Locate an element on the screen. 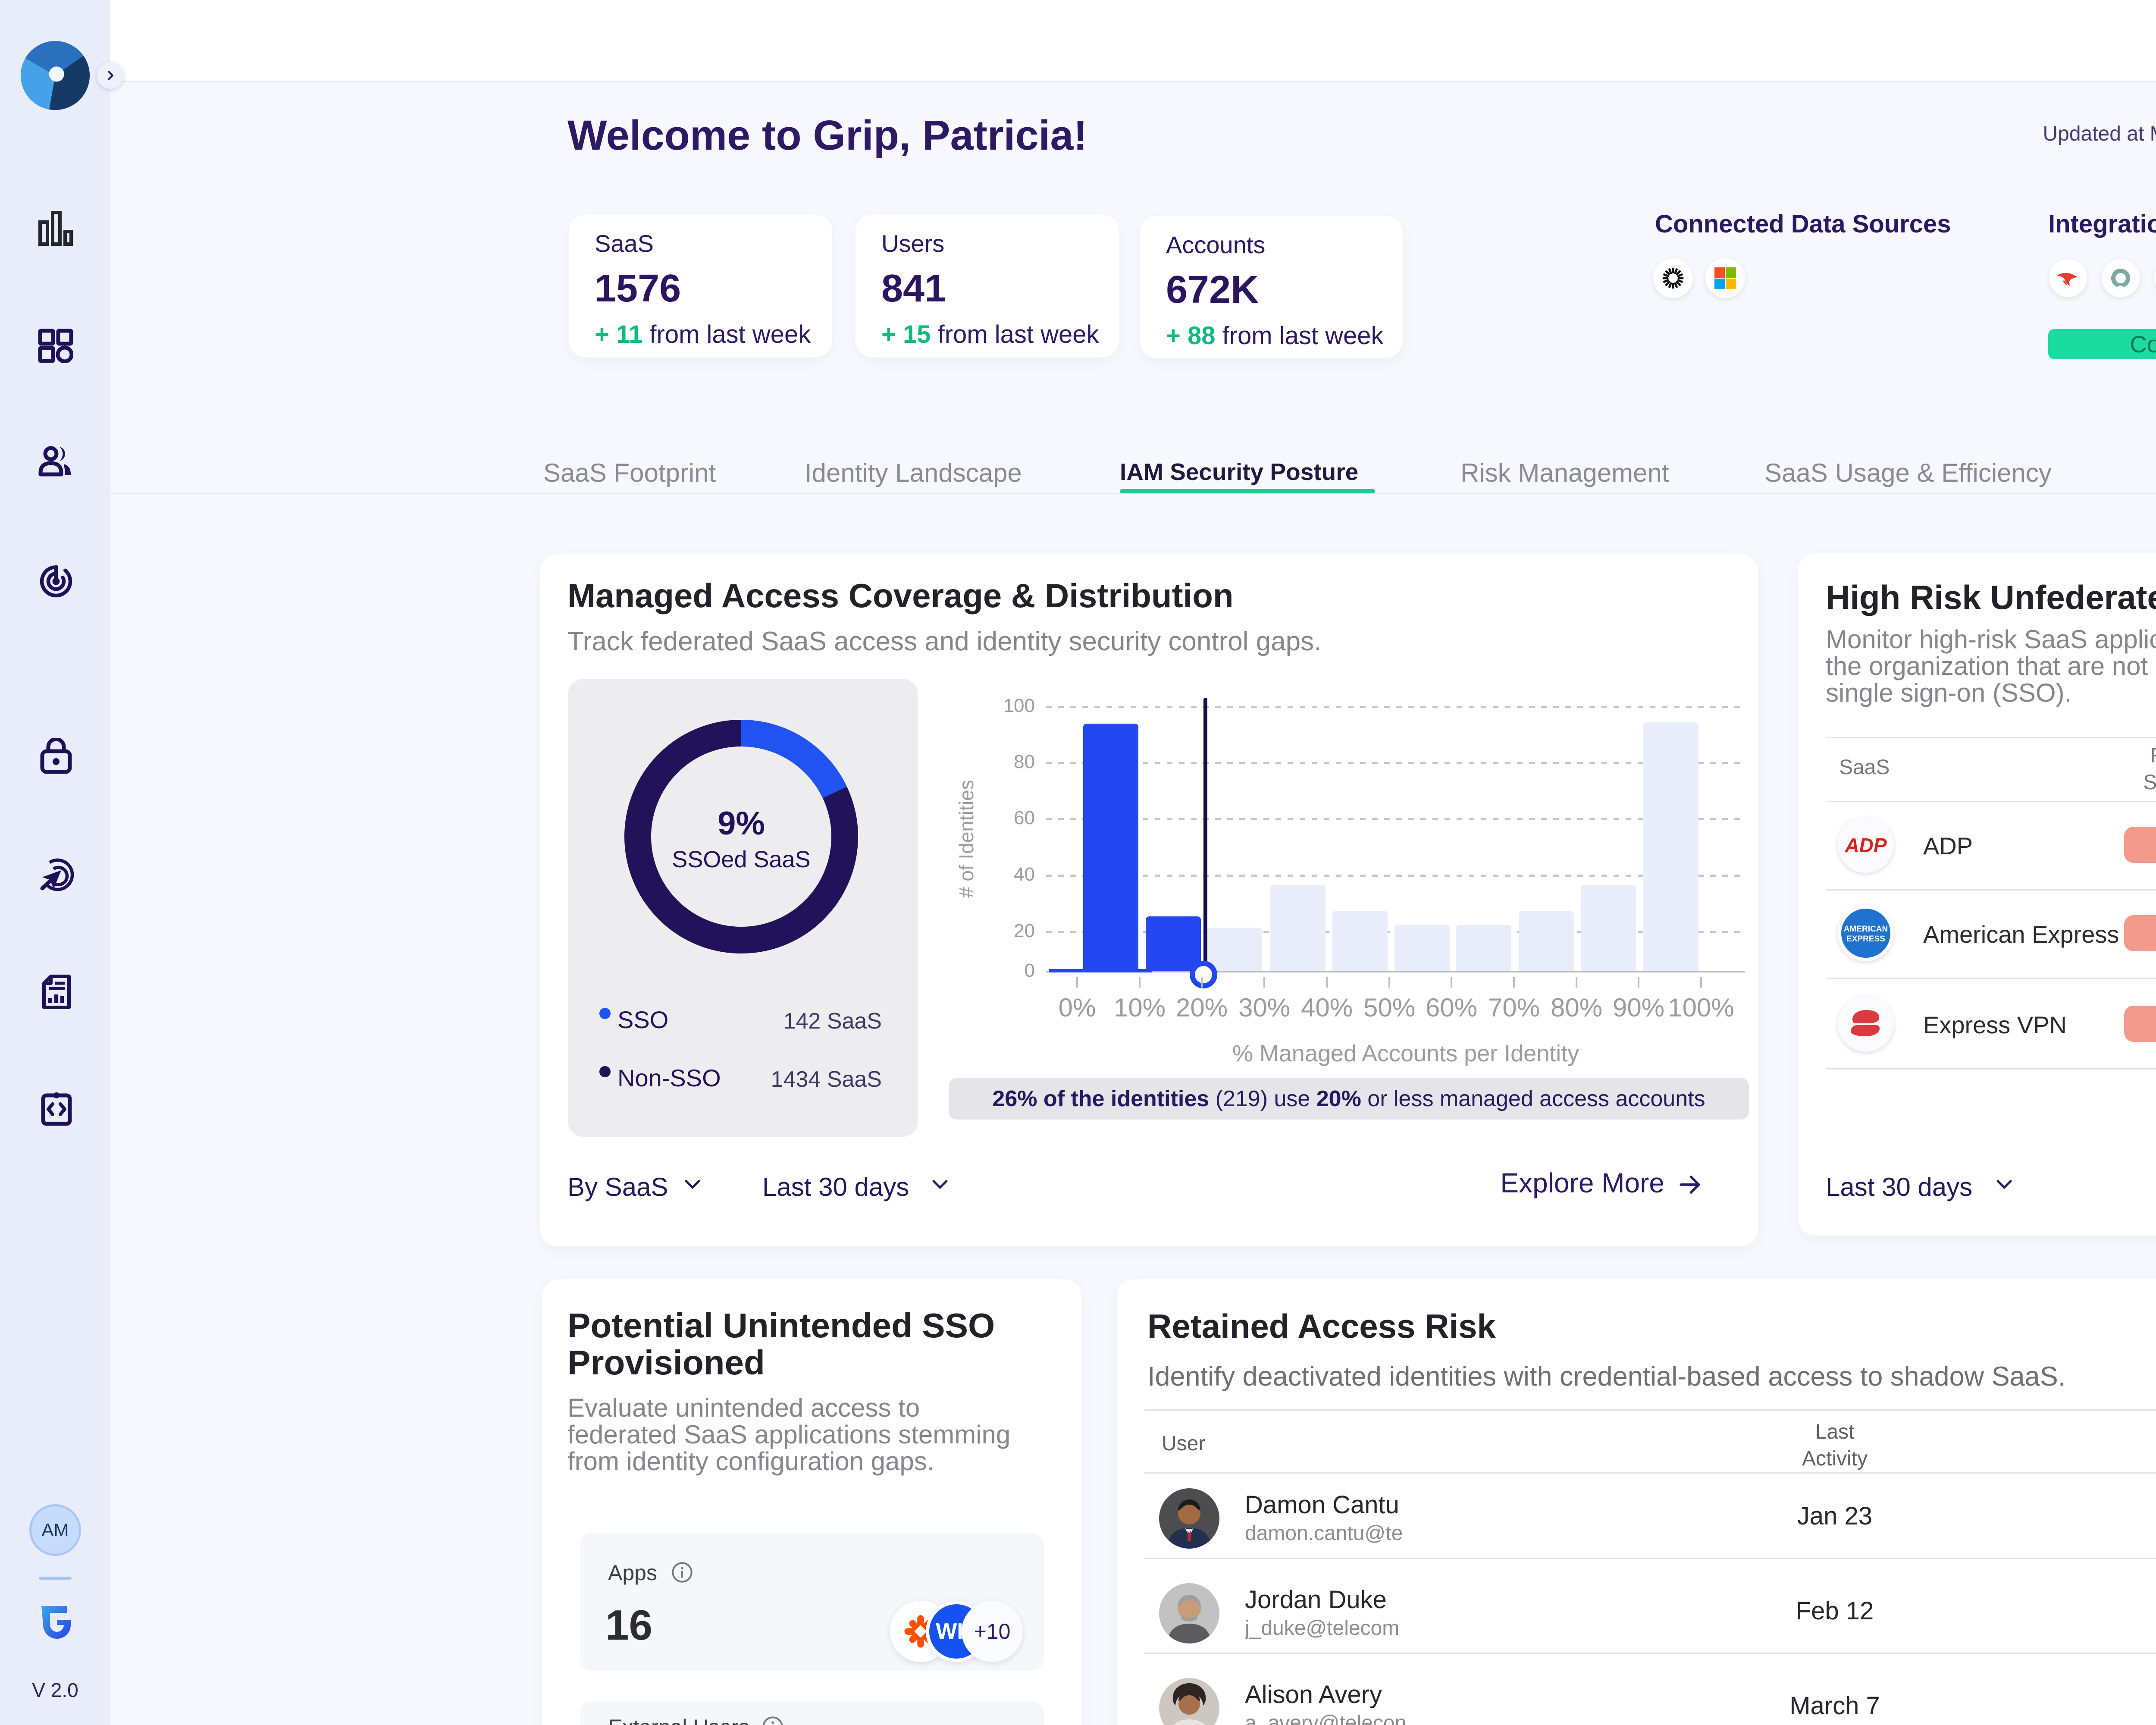  svg-text: ADP is located at coordinates (1865, 845).